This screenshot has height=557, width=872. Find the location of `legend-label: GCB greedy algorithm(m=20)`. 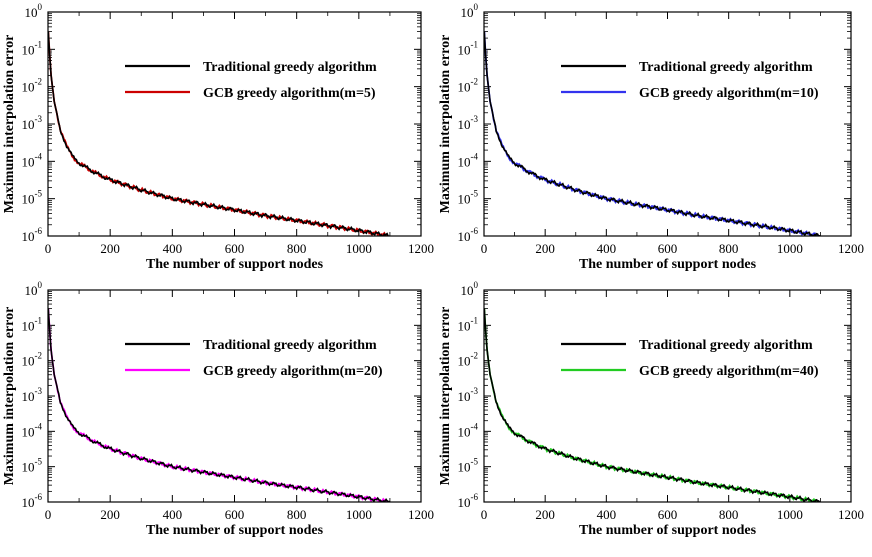

legend-label: GCB greedy algorithm(m=20) is located at coordinates (293, 371).